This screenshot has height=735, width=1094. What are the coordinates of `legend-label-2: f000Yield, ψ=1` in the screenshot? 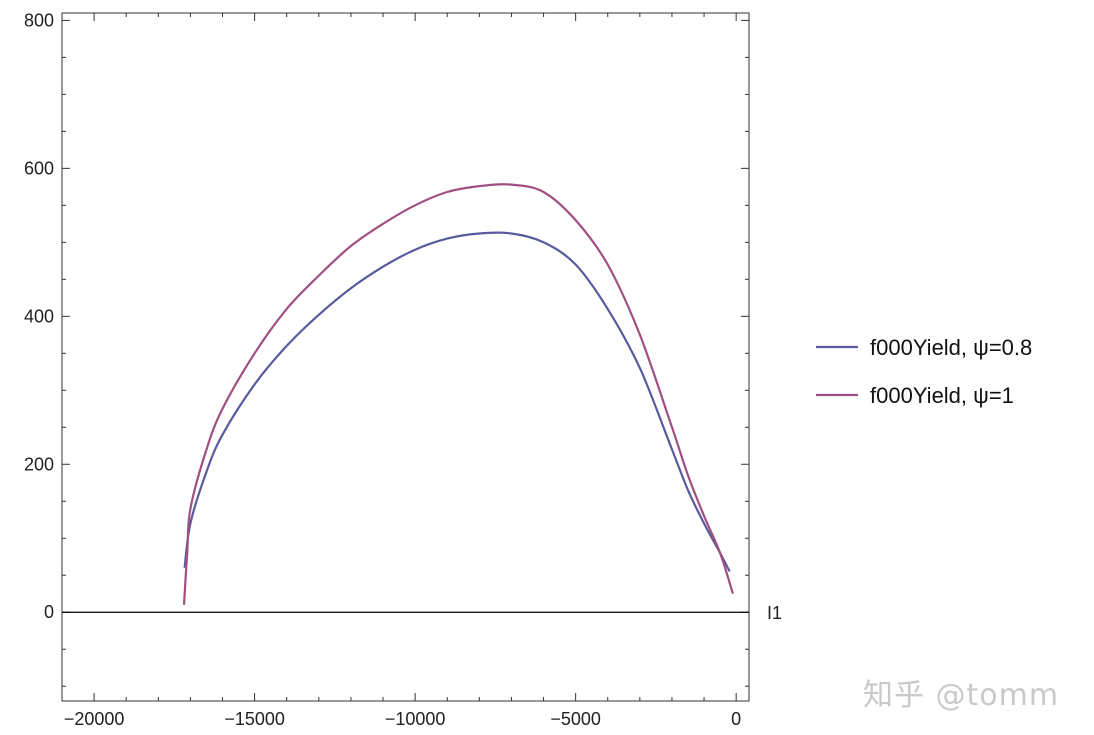 It's located at (942, 395).